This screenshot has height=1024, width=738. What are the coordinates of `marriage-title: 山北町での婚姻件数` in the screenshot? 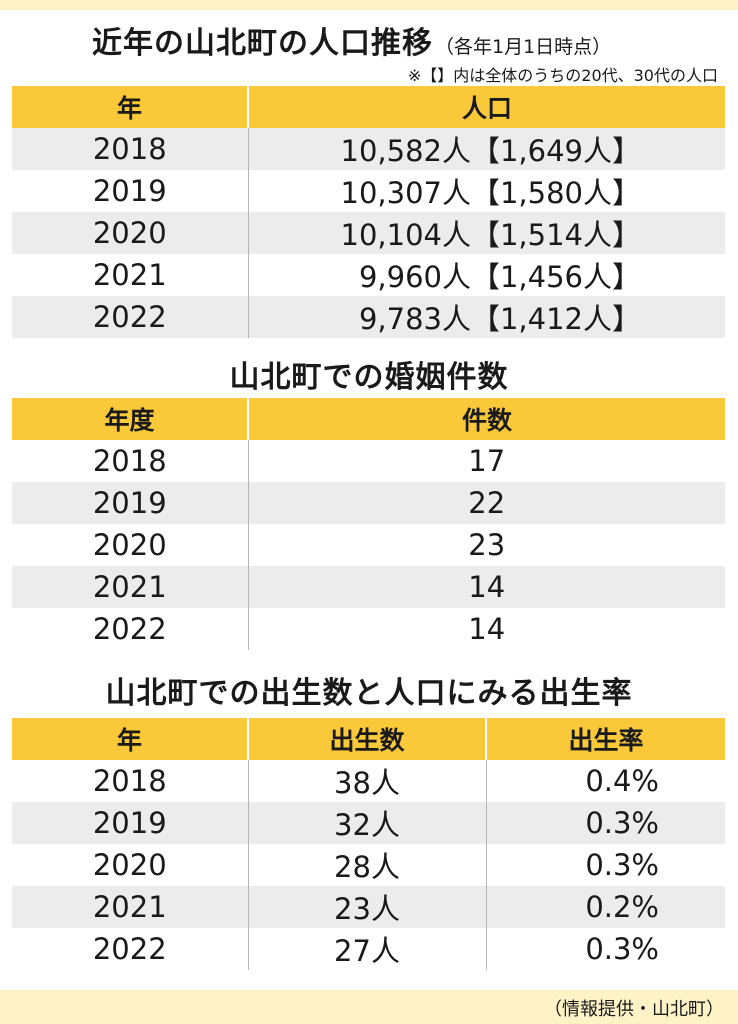 It's located at (369, 377).